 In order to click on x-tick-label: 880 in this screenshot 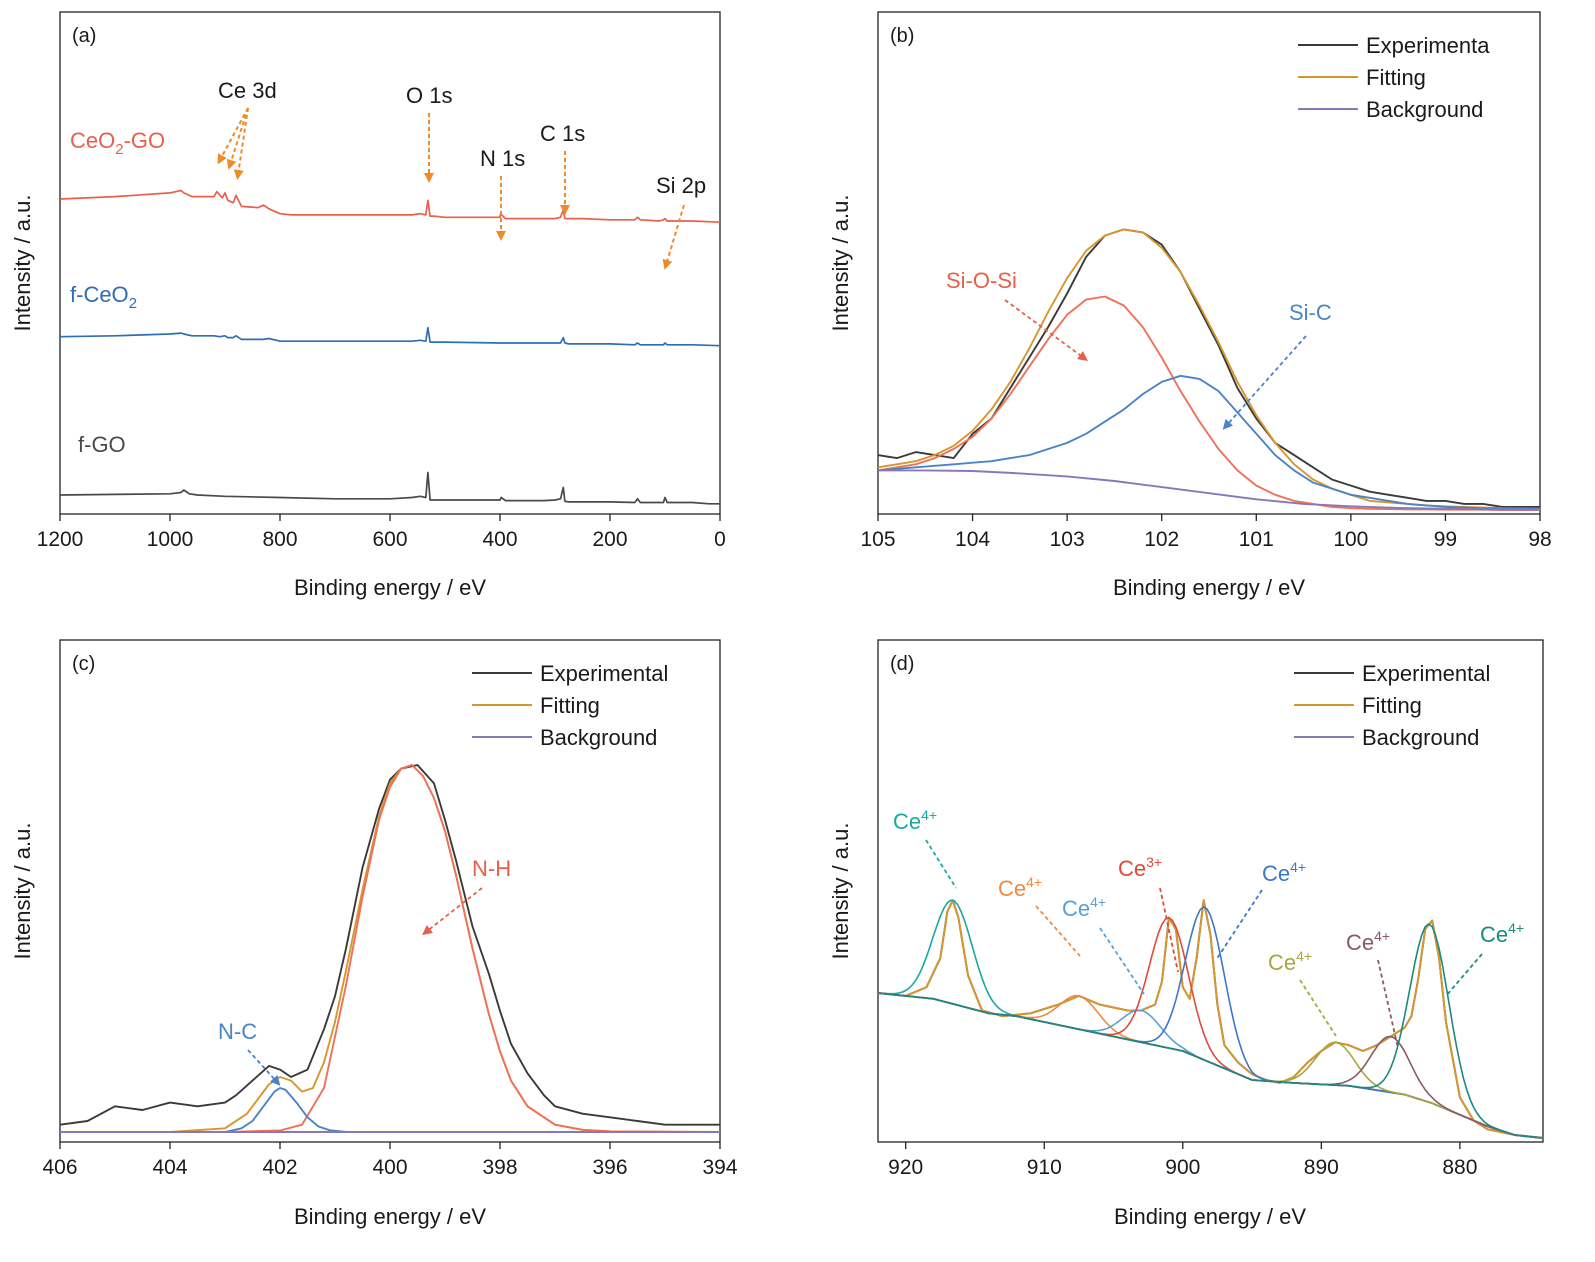, I will do `click(1459, 1167)`.